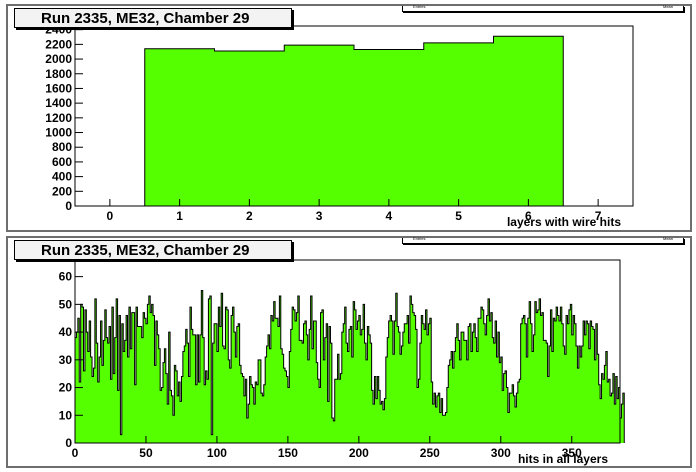  What do you see at coordinates (62, 177) in the screenshot?
I see `y-tick-label: 400` at bounding box center [62, 177].